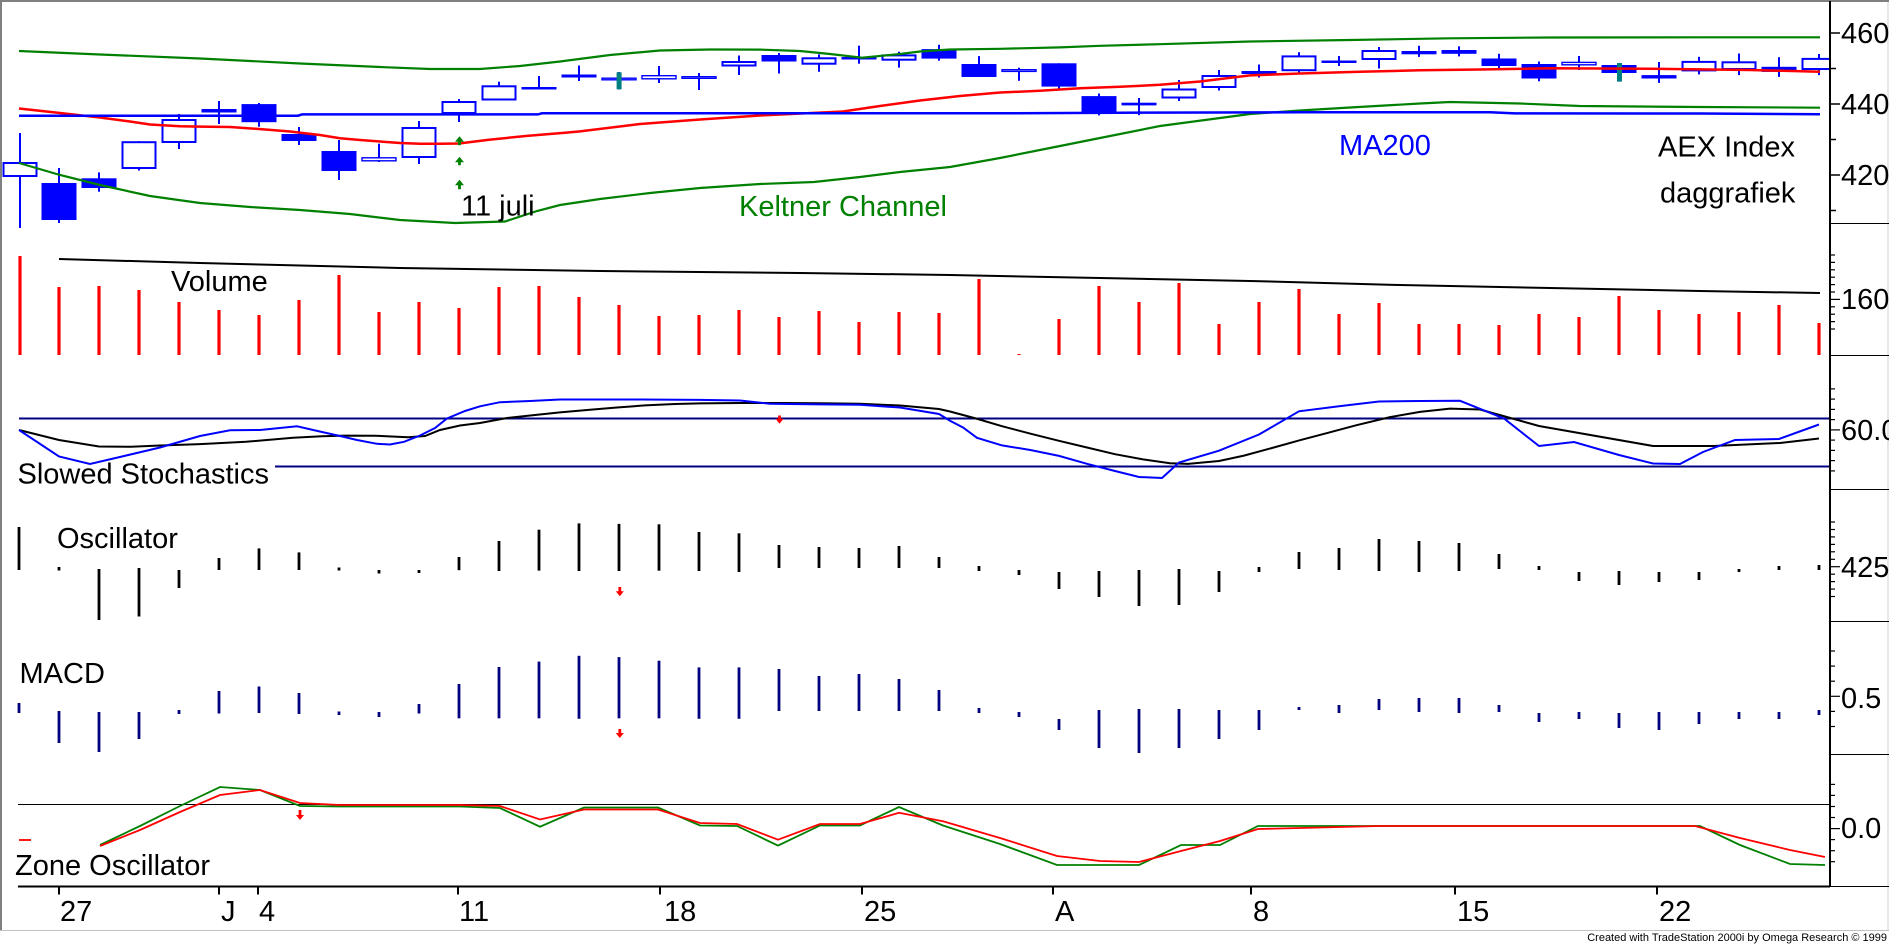  Describe the element at coordinates (1861, 699) in the screenshot. I see `svg-text: 0.5` at that location.